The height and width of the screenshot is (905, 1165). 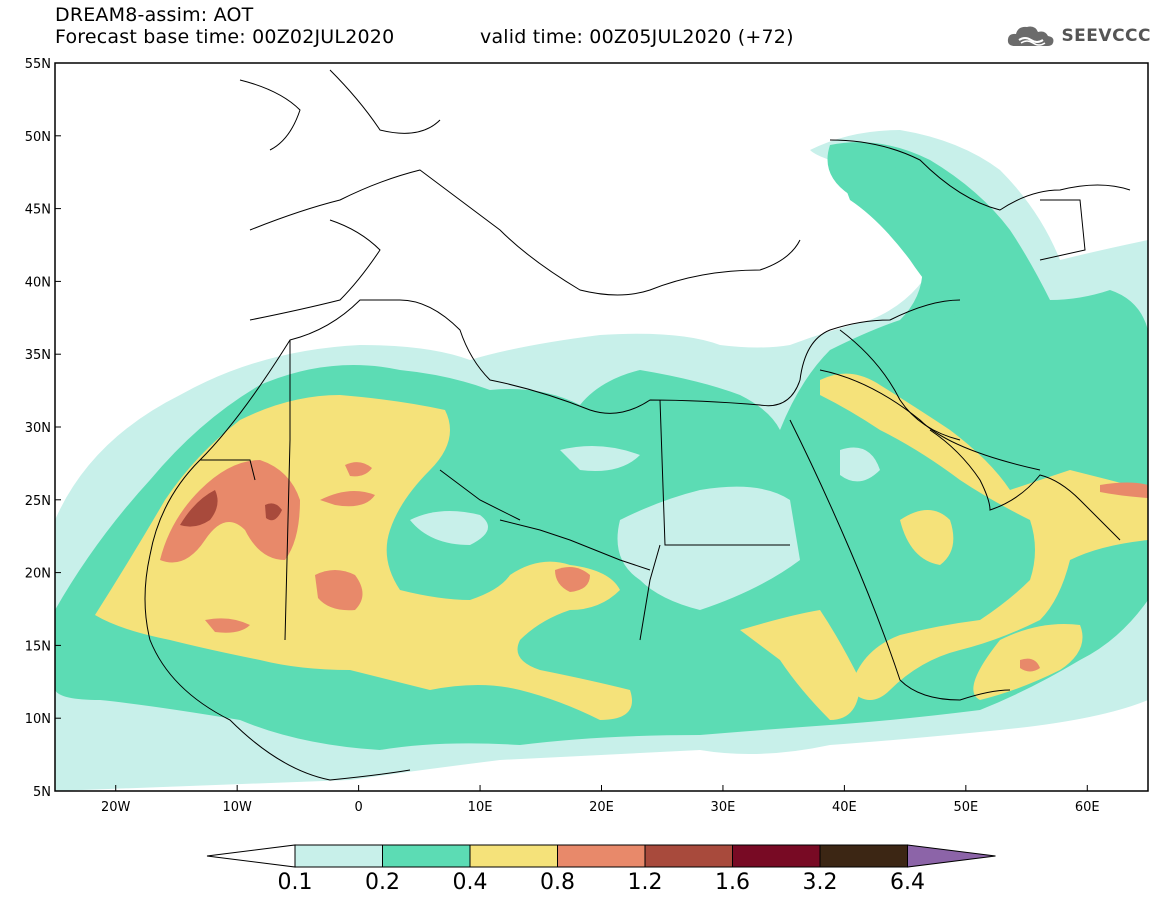 What do you see at coordinates (844, 807) in the screenshot?
I see `lon-tick-label: 40E` at bounding box center [844, 807].